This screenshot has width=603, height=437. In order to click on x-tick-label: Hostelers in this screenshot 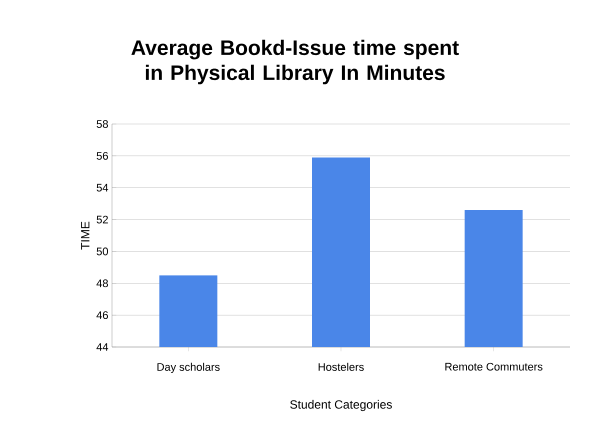, I will do `click(341, 366)`.